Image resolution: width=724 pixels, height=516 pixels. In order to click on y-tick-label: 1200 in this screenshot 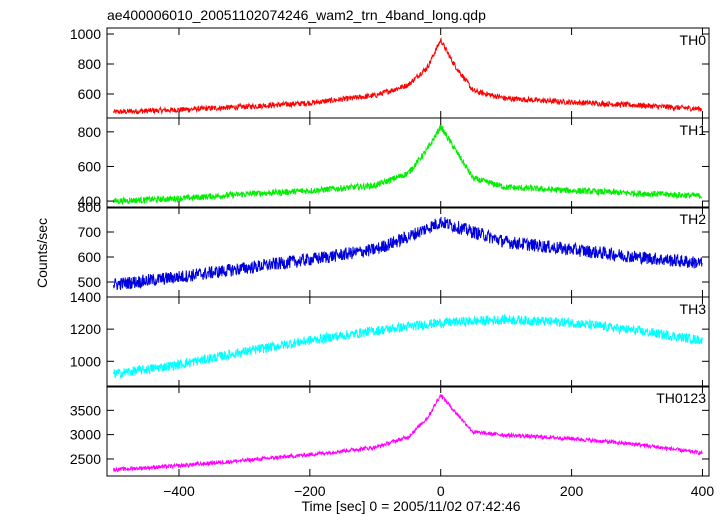, I will do `click(85, 329)`.